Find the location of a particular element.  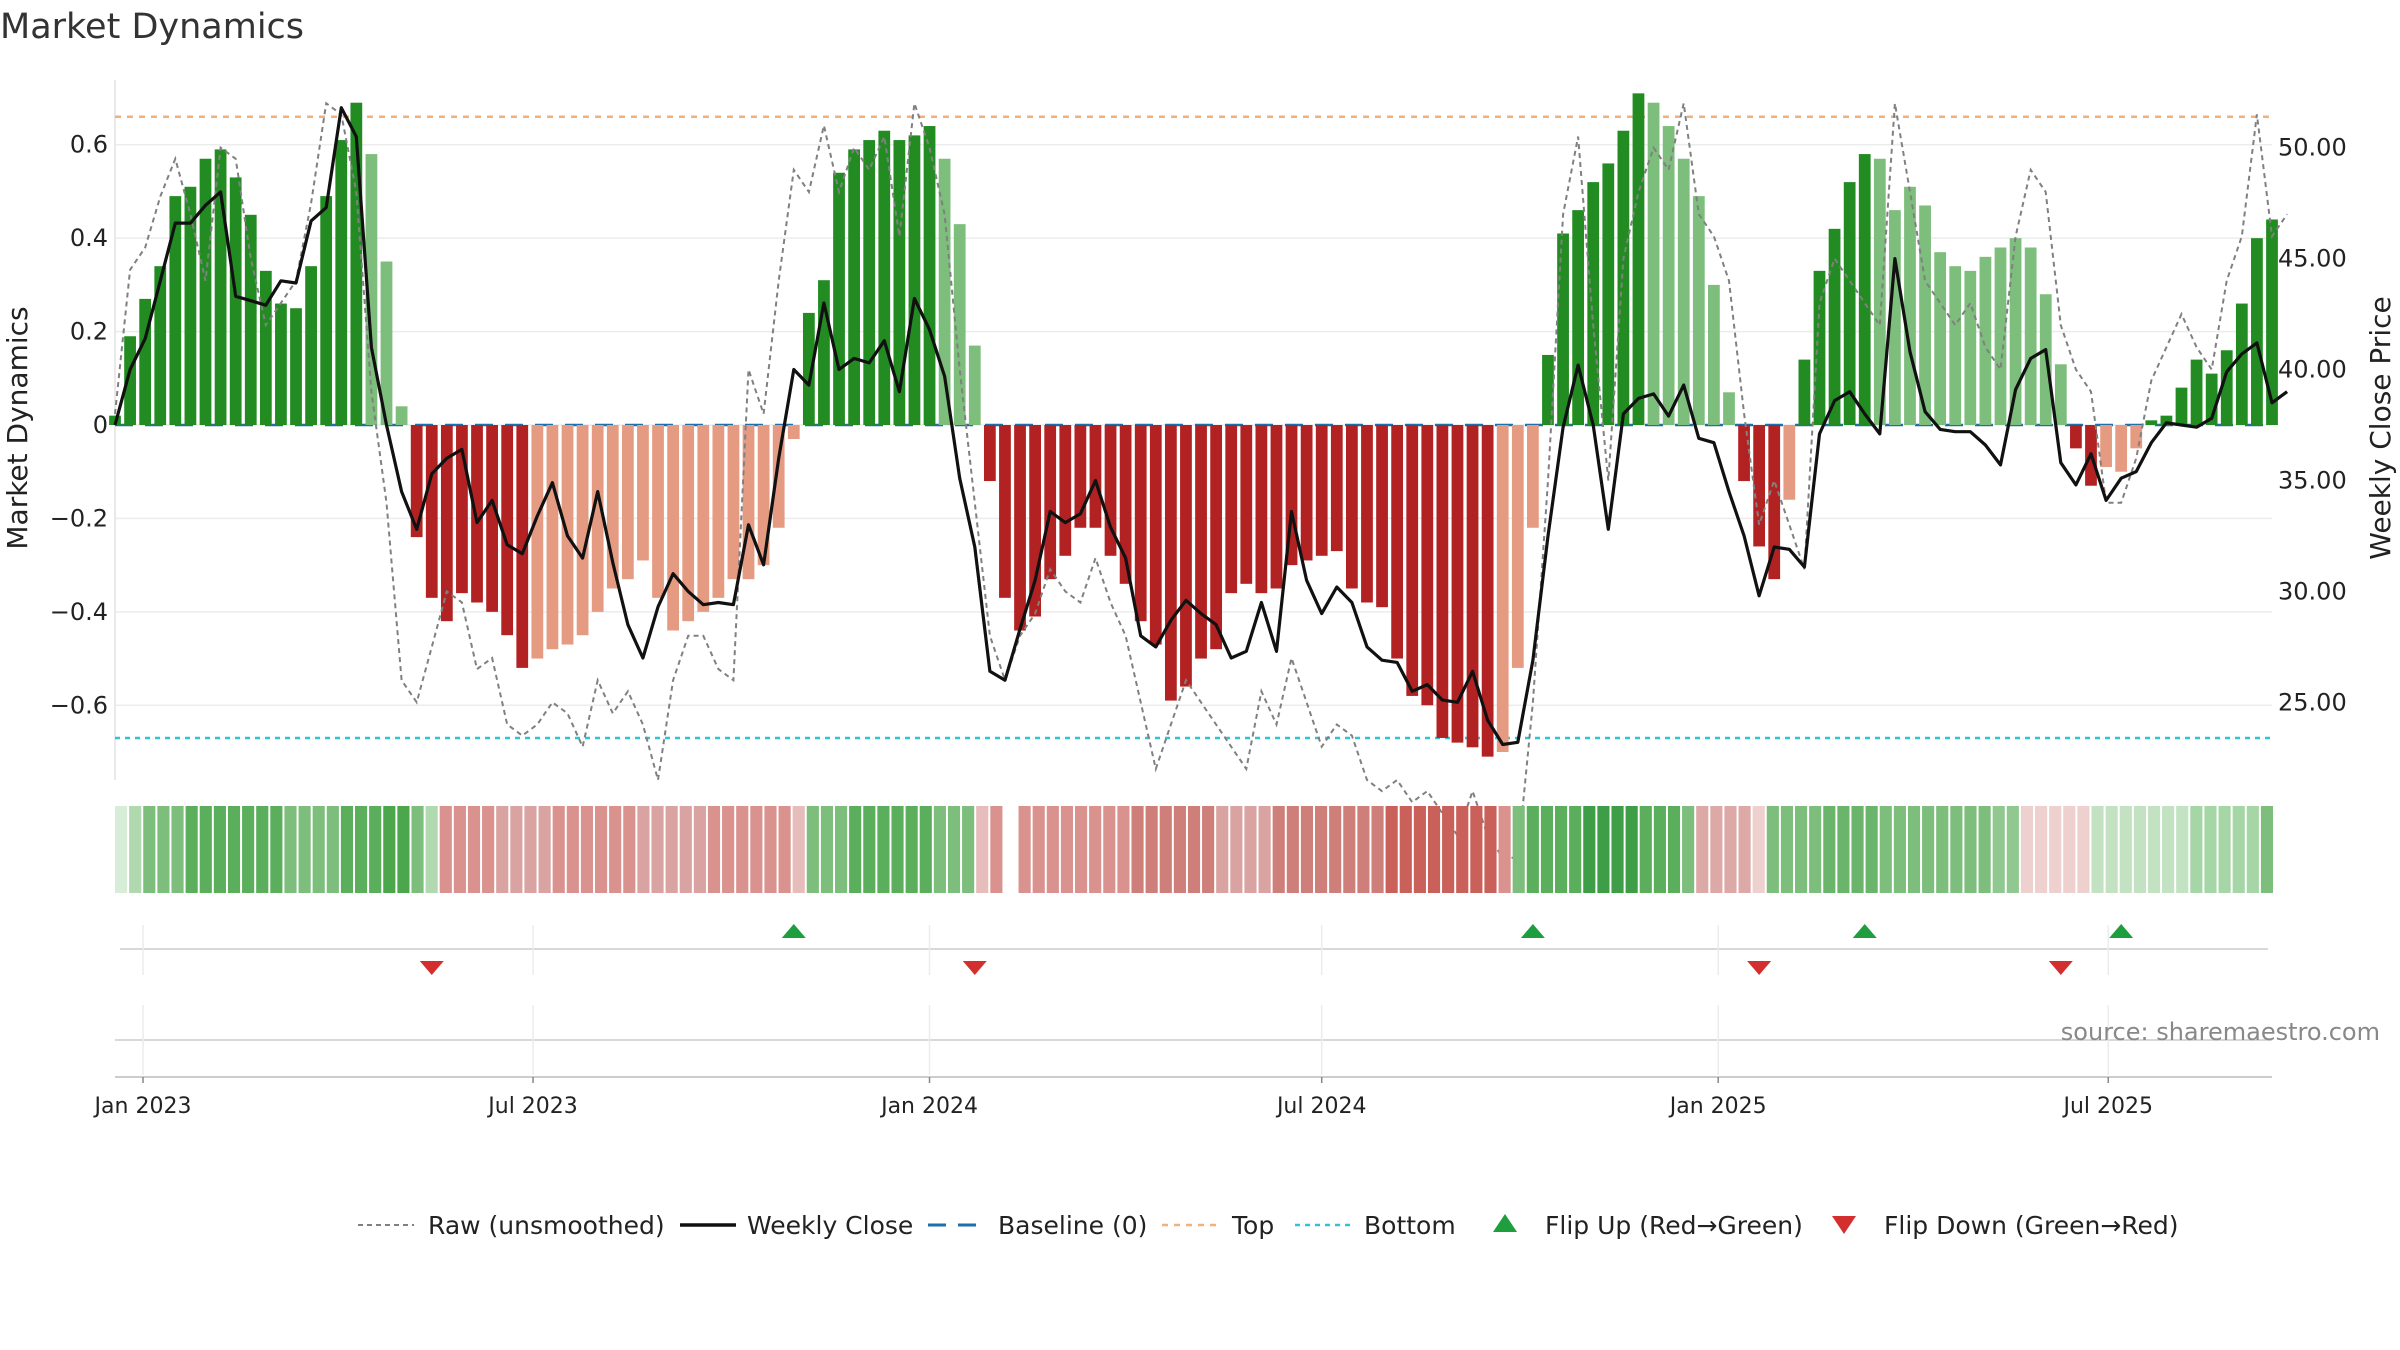

right-tick-label: 40.00 is located at coordinates (2312, 370).